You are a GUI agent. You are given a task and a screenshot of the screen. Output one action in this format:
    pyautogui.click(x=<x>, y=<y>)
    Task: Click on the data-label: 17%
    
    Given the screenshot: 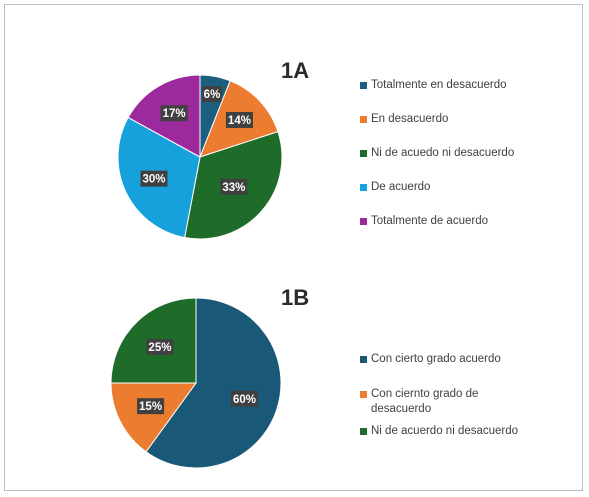 What is the action you would take?
    pyautogui.click(x=174, y=113)
    